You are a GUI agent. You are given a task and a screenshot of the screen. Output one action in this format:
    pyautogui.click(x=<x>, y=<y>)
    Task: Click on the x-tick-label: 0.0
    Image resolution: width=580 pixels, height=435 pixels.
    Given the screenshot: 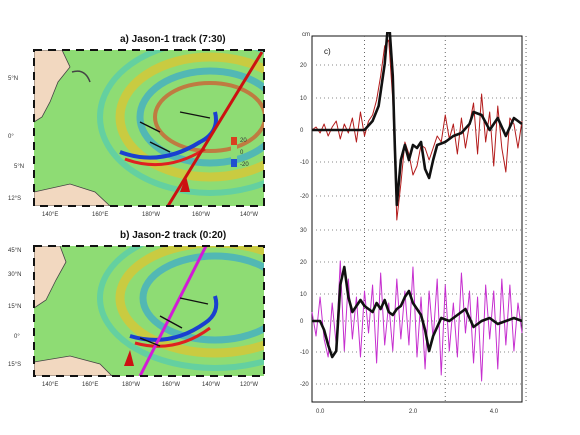 What is the action you would take?
    pyautogui.click(x=320, y=412)
    